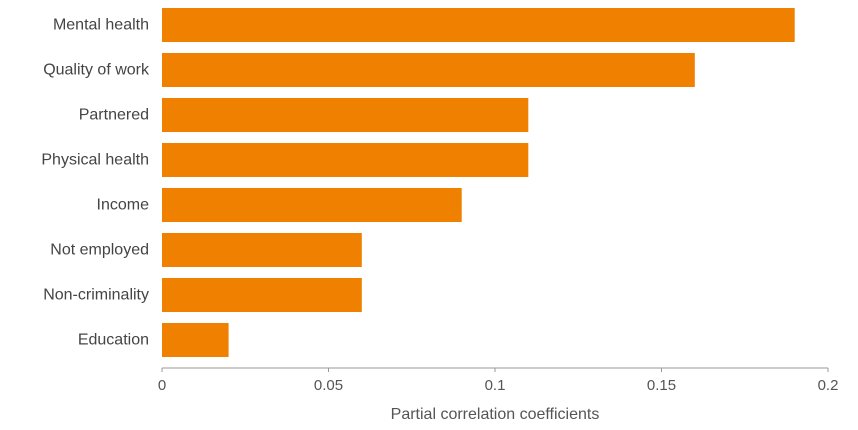 The image size is (858, 430). I want to click on x-tick-label: 0.2, so click(828, 385).